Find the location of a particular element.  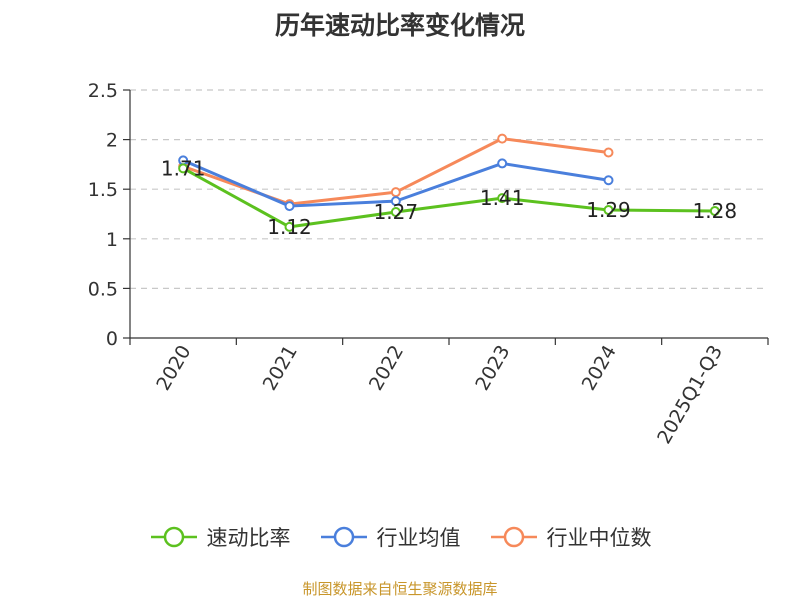

data-label: 1.28 is located at coordinates (715, 211).